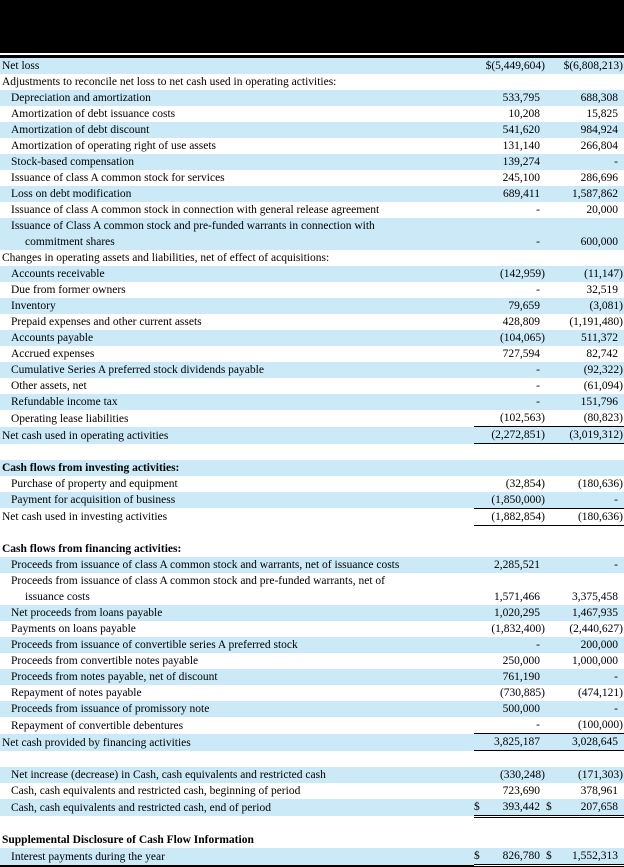 The image size is (624, 867). I want to click on amount-text: (1,850,000), so click(518, 499).